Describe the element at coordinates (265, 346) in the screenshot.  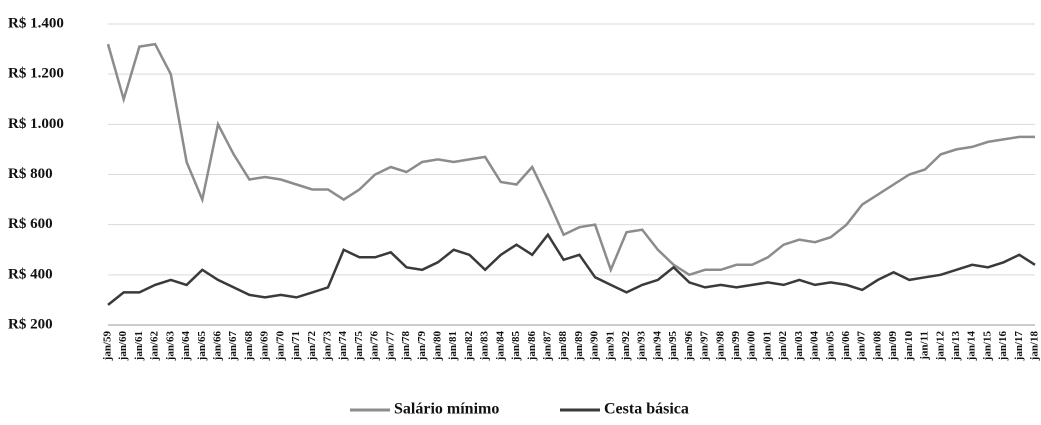
I see `x-tick-label: jan/69` at that location.